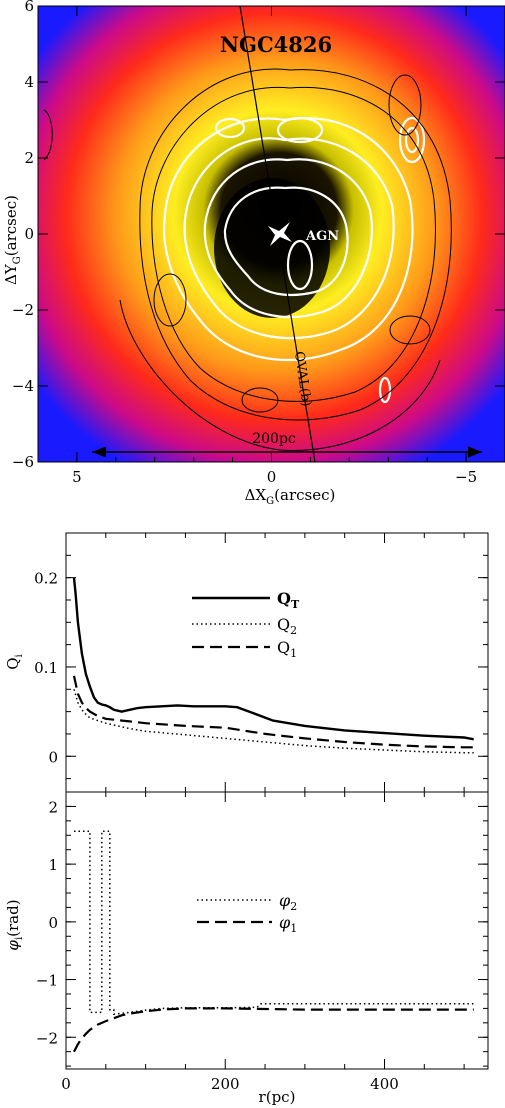 Image resolution: width=505 pixels, height=1108 pixels. Describe the element at coordinates (384, 1084) in the screenshot. I see `x-tick-label: 400` at that location.